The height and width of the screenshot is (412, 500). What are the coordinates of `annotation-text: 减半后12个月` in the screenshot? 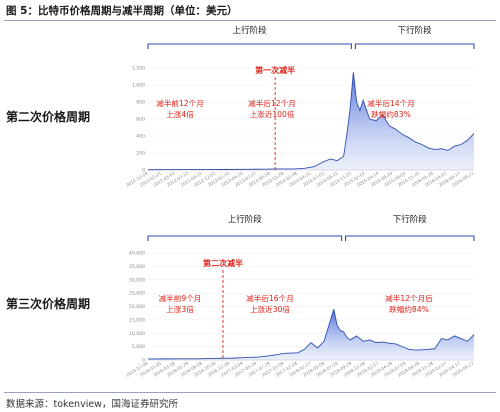 It's located at (272, 103).